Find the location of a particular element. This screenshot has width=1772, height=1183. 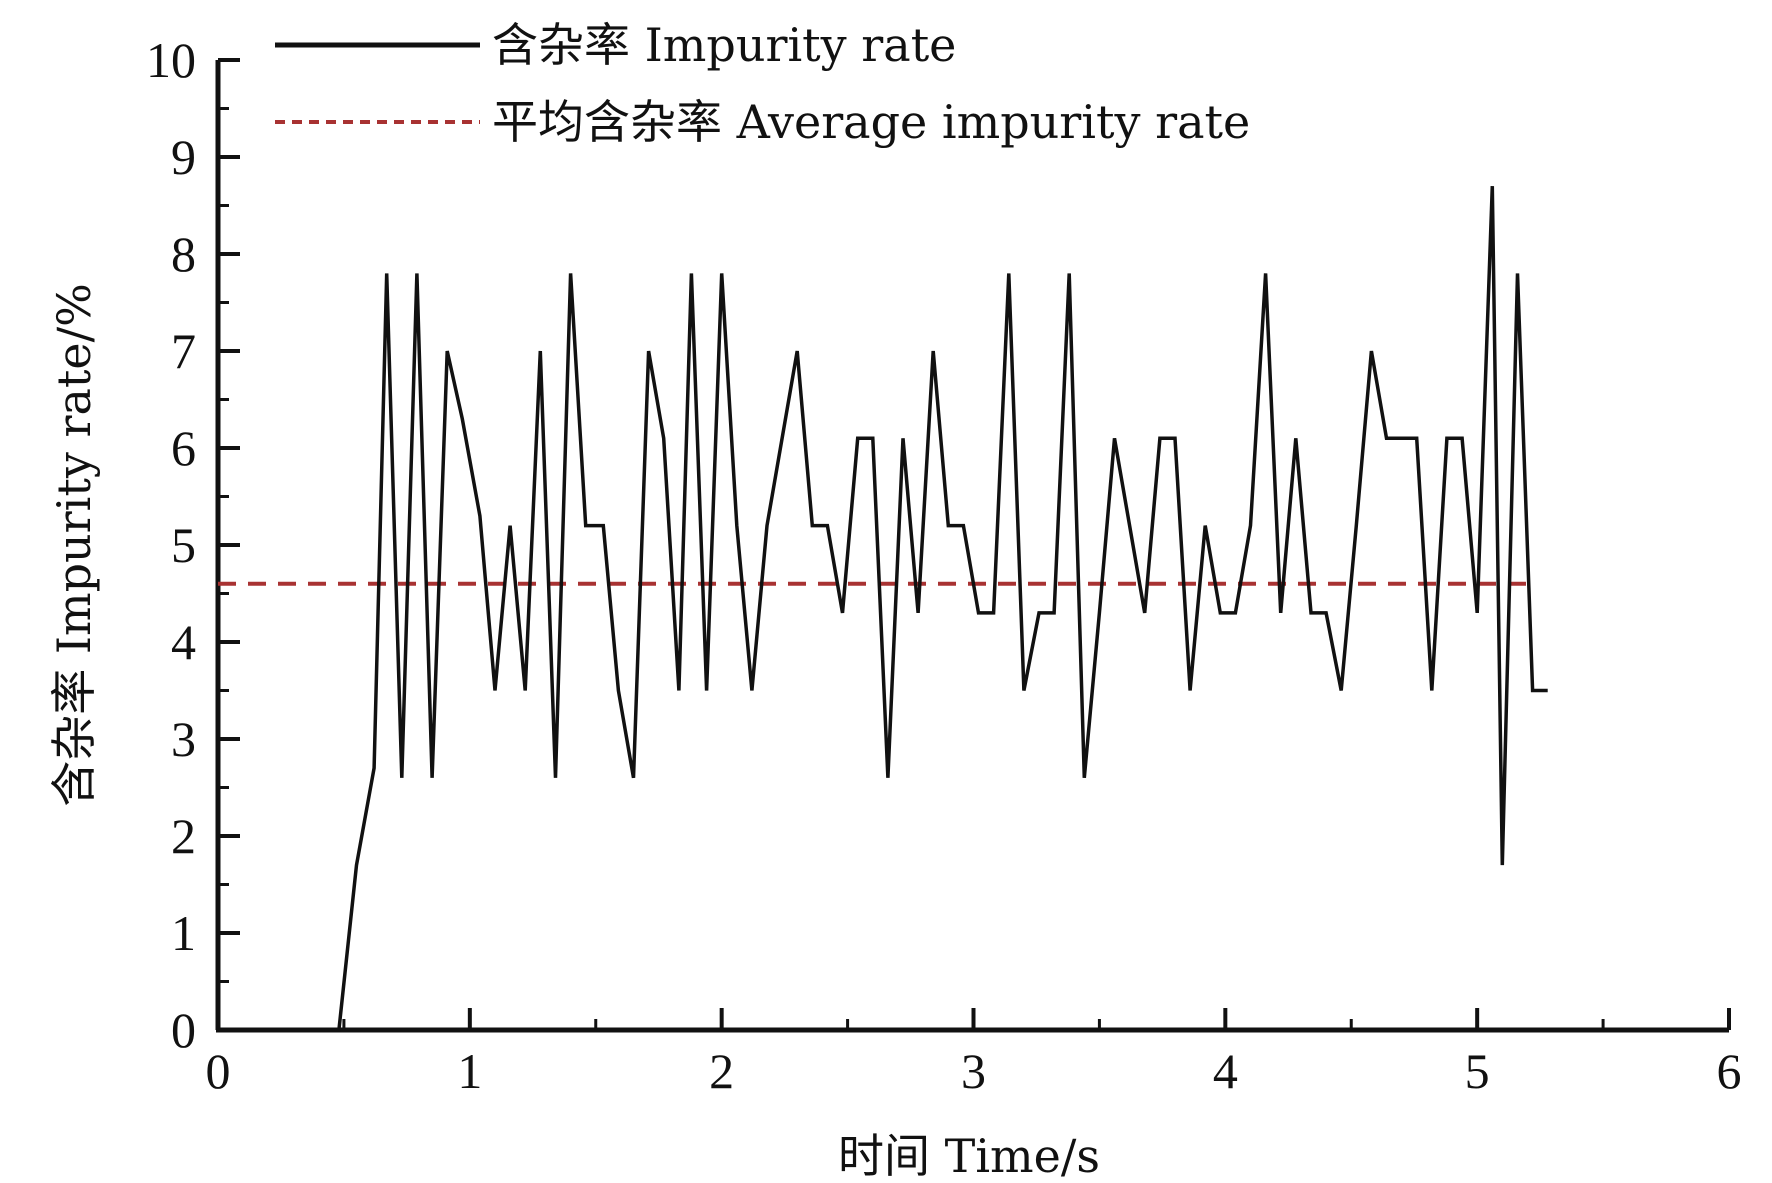

y-axis-ticks: 0 1 2 3 4 5 6 7 8 9 10 is located at coordinates (193, 545).